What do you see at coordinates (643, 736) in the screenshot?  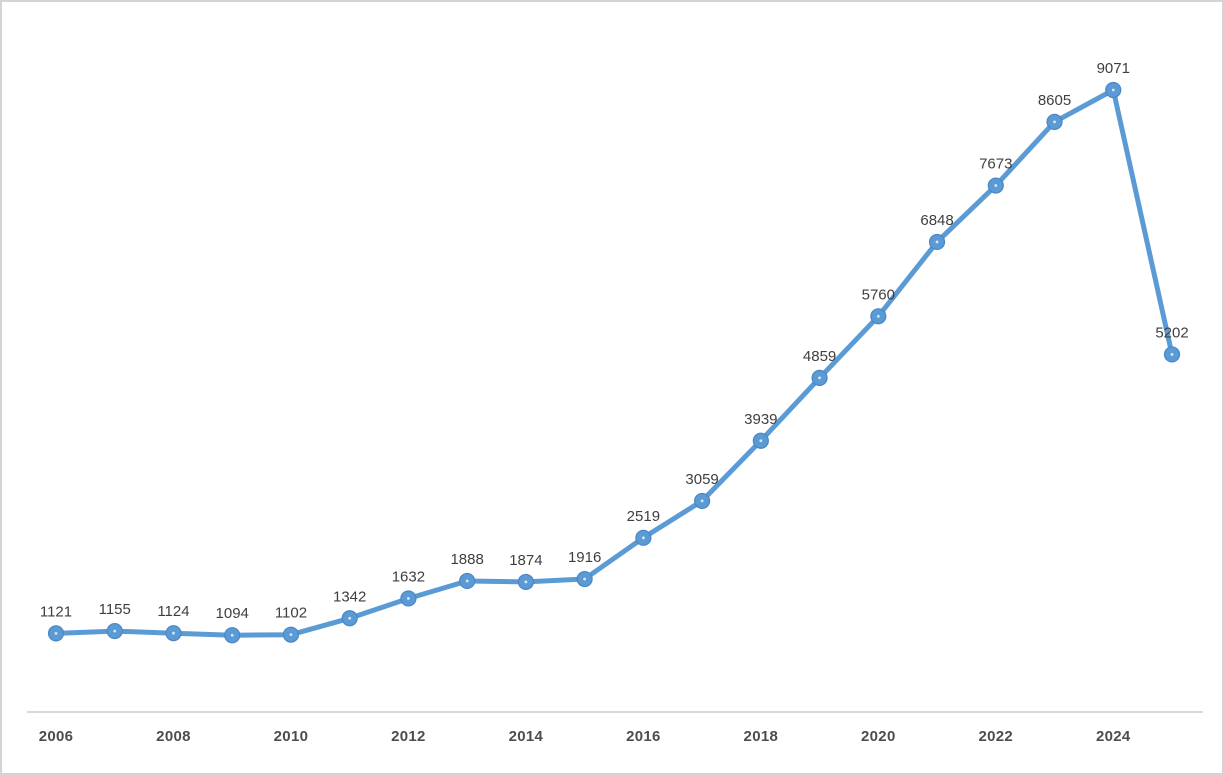 I see `x-axis-tick-label: 2016` at bounding box center [643, 736].